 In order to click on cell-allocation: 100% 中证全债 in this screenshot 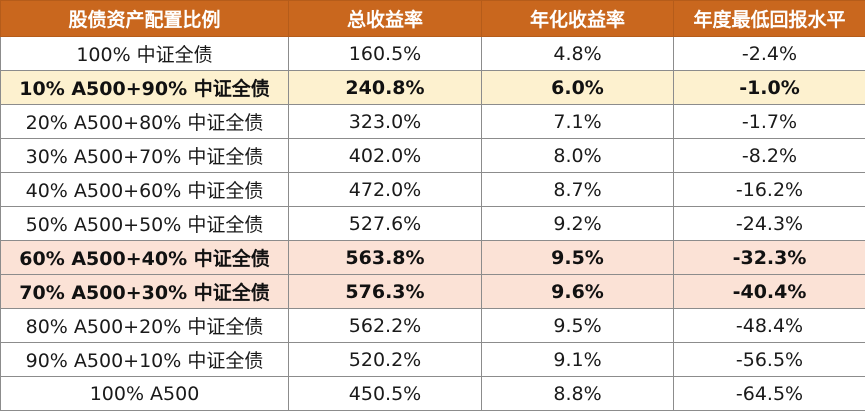, I will do `click(145, 54)`.